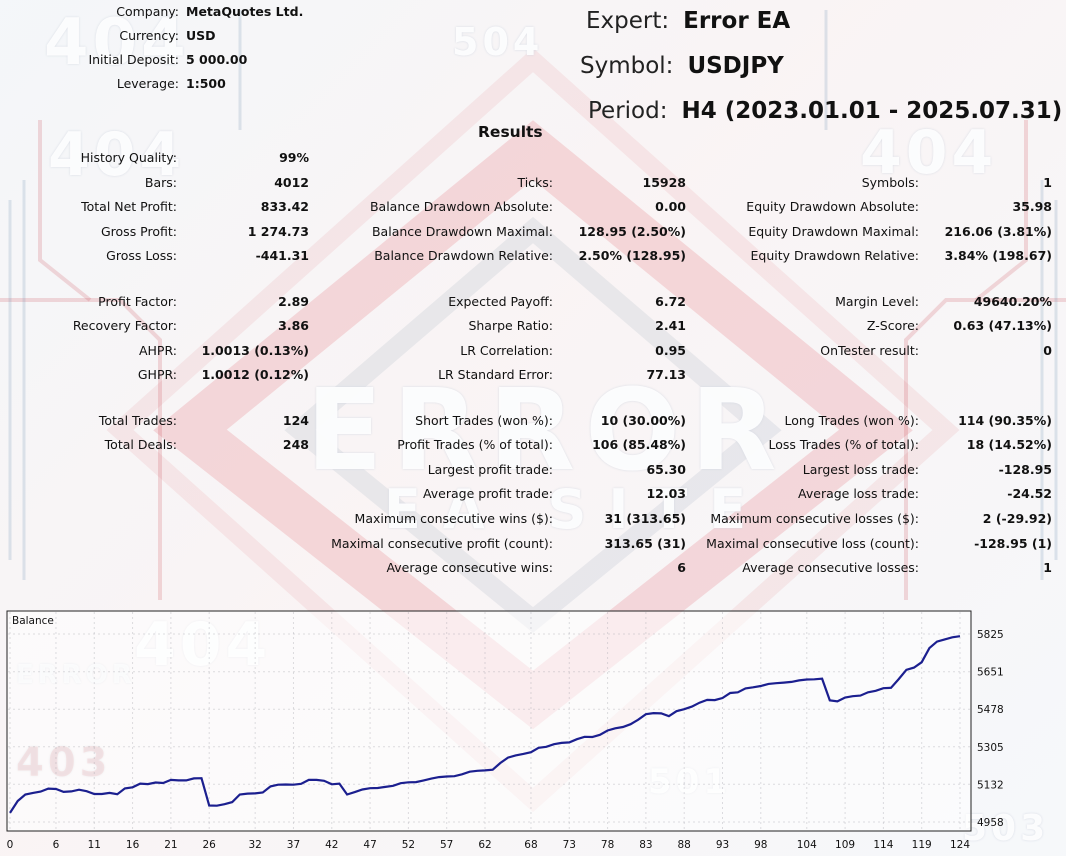  Describe the element at coordinates (684, 845) in the screenshot. I see `chart-x-tick-label: 88` at that location.